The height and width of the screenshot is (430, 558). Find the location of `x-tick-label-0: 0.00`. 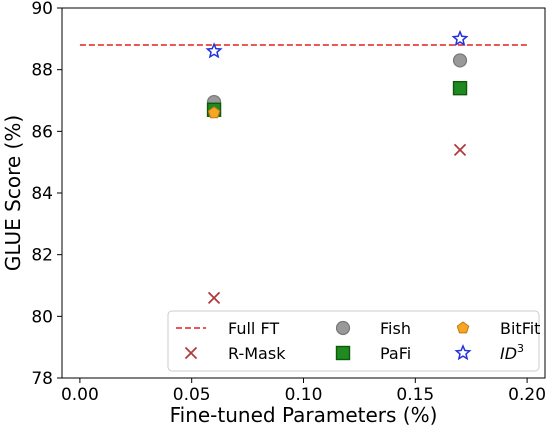

x-tick-label-0: 0.00 is located at coordinates (80, 395).